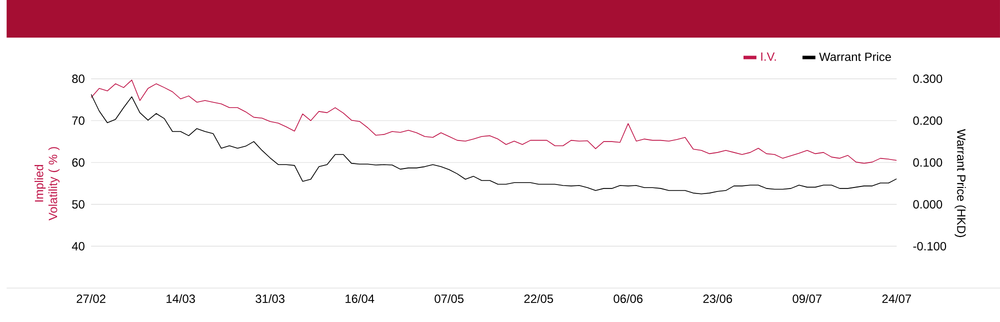 The width and height of the screenshot is (1000, 322). I want to click on x-tick-label: 22/05, so click(539, 299).